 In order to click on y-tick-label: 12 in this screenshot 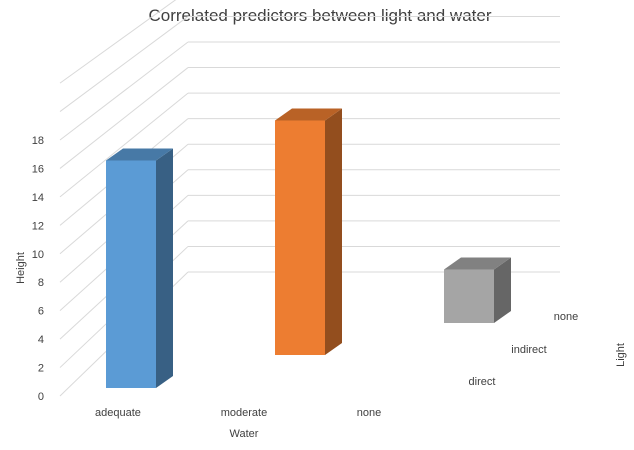, I will do `click(38, 226)`.